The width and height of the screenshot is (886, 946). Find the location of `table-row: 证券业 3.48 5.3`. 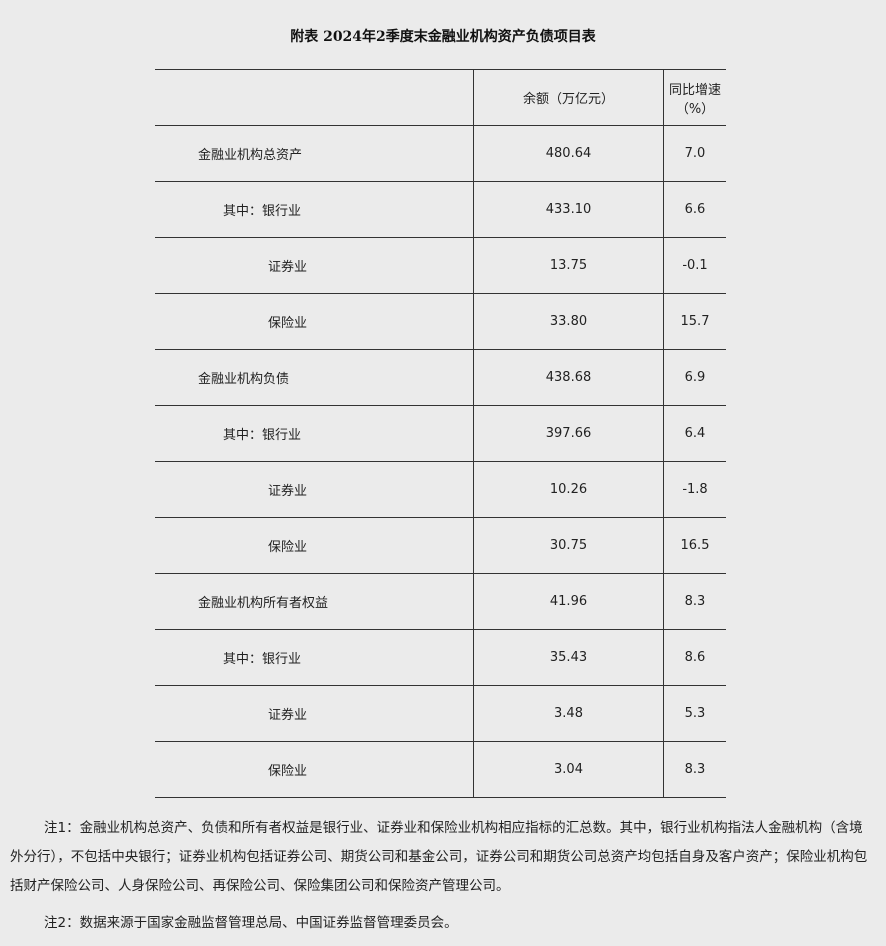

table-row: 证券业 3.48 5.3 is located at coordinates (440, 713).